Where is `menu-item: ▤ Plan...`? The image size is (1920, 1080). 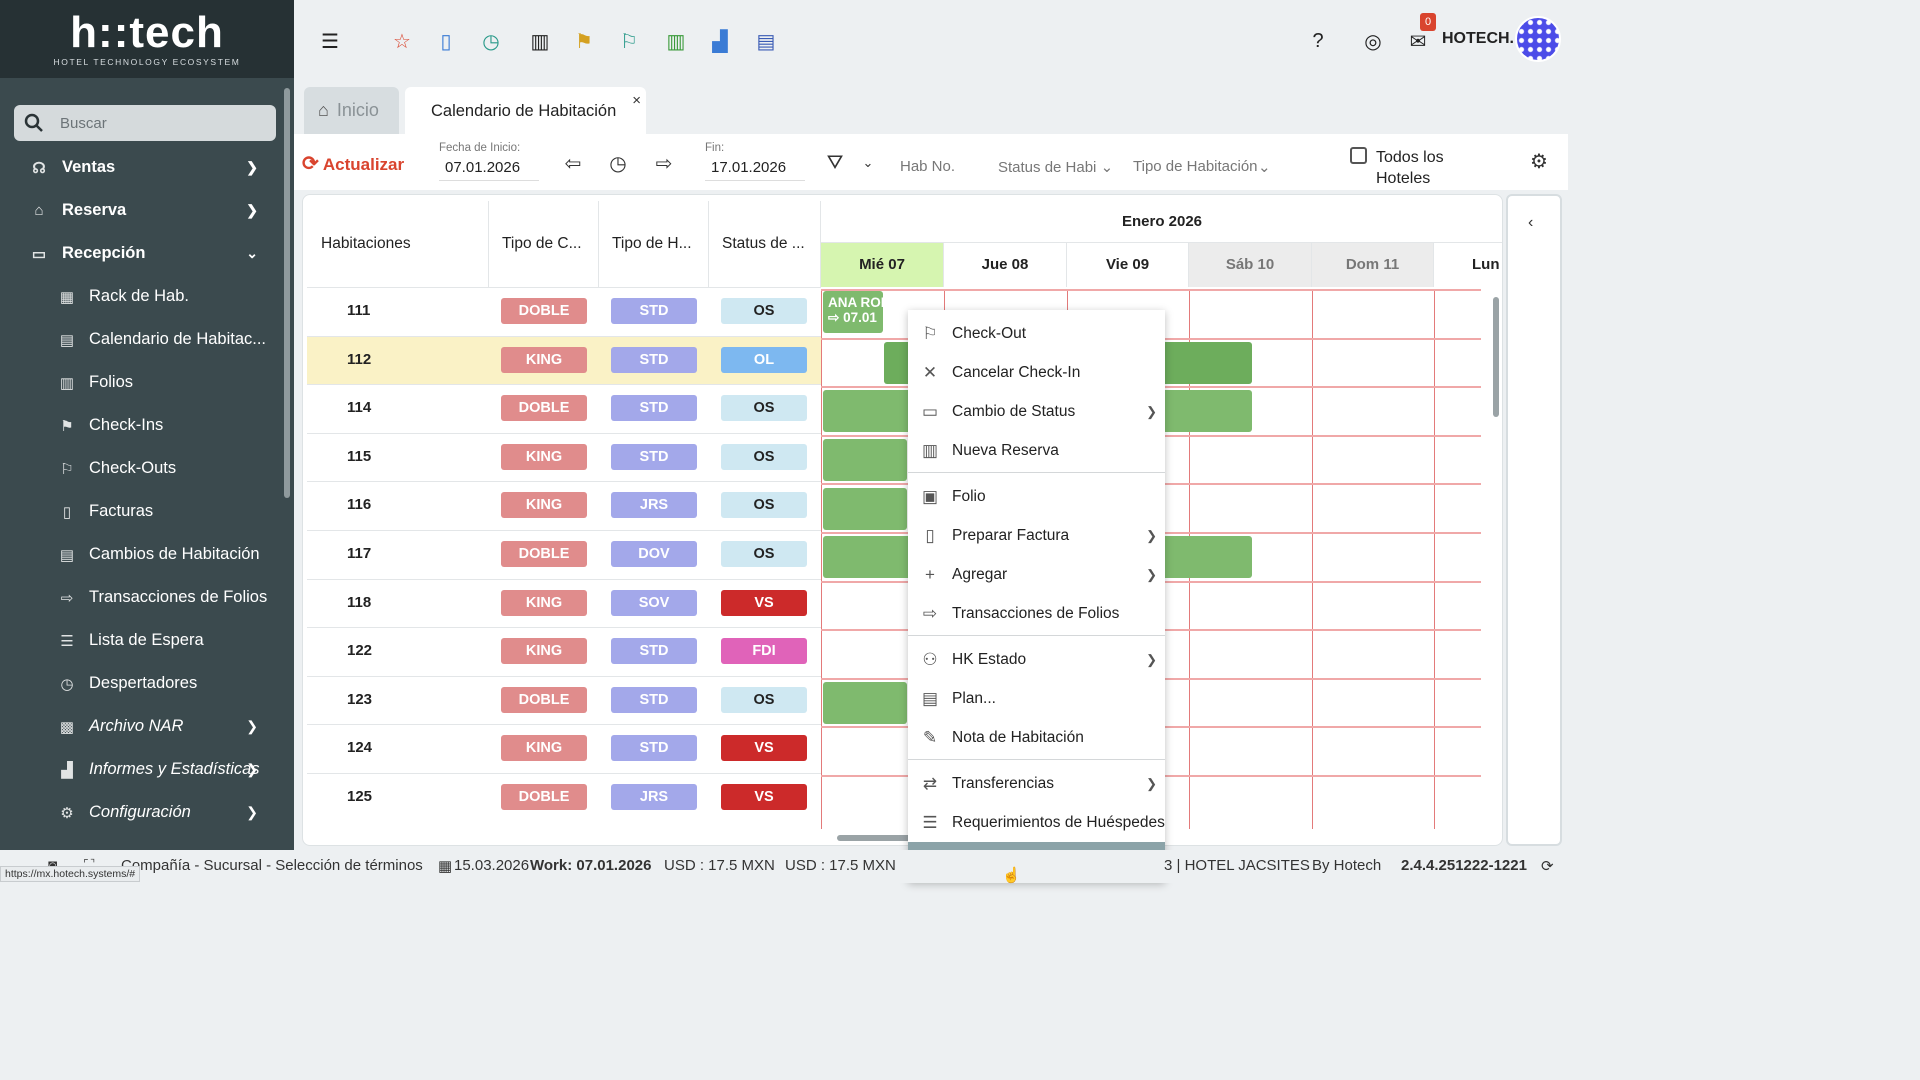 menu-item: ▤ Plan... is located at coordinates (1036, 698).